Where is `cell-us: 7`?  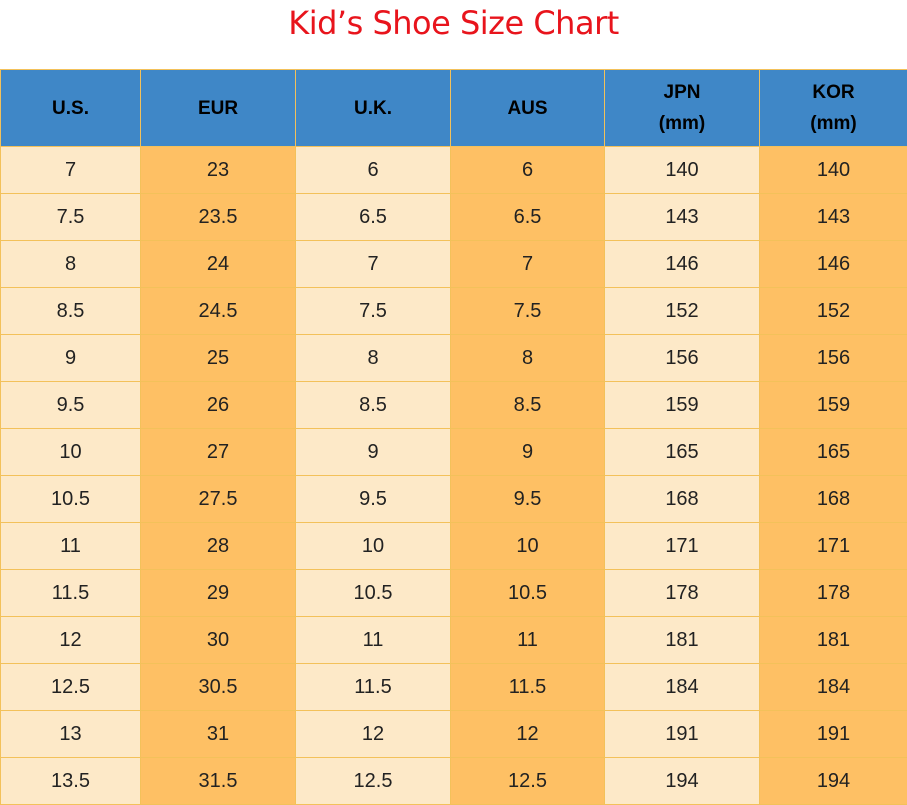
cell-us: 7 is located at coordinates (71, 170).